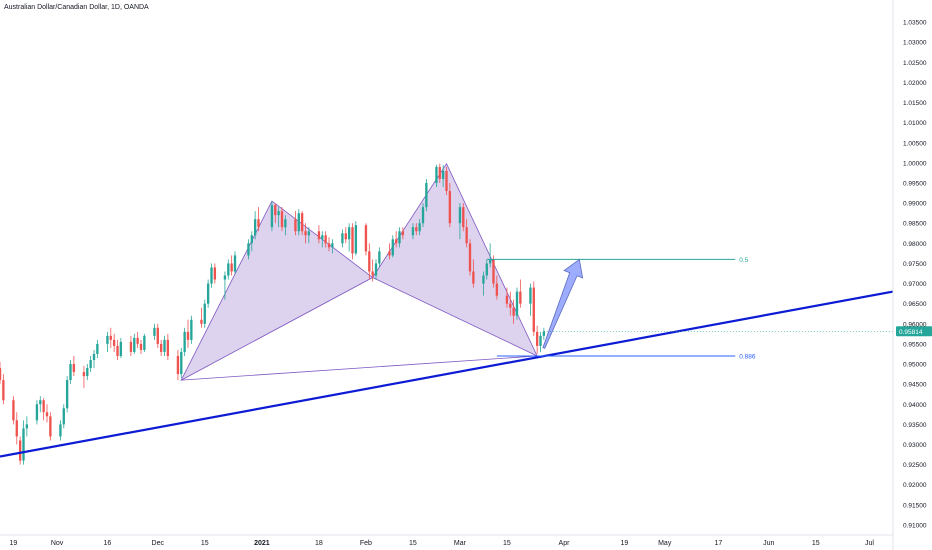  Describe the element at coordinates (915, 83) in the screenshot. I see `y-tick-label: 1.02000` at that location.